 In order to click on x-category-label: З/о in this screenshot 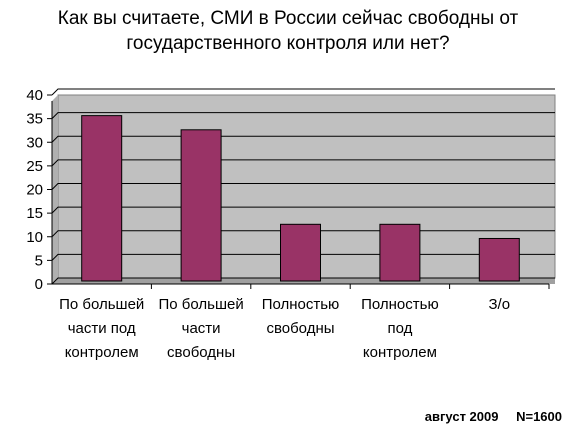, I will do `click(500, 304)`.